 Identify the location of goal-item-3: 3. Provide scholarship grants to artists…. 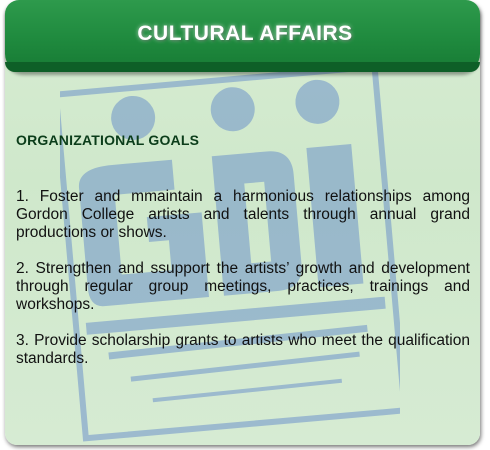
(243, 349).